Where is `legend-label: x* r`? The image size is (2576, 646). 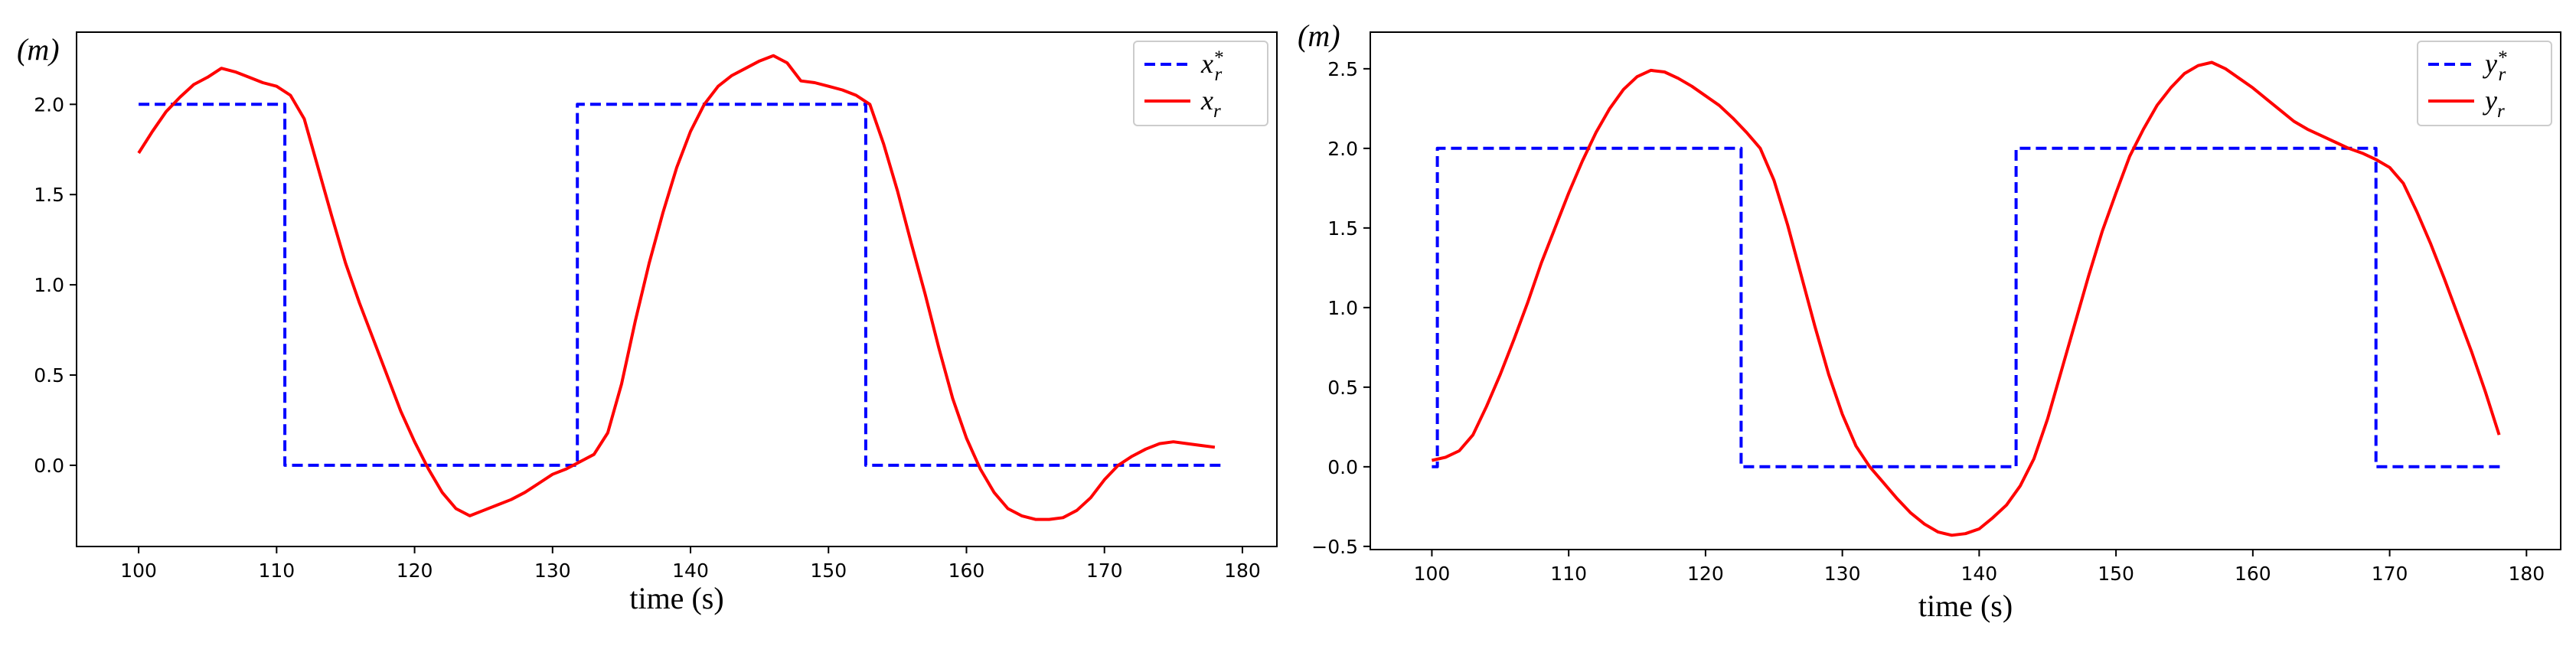
legend-label: x* r is located at coordinates (1211, 66).